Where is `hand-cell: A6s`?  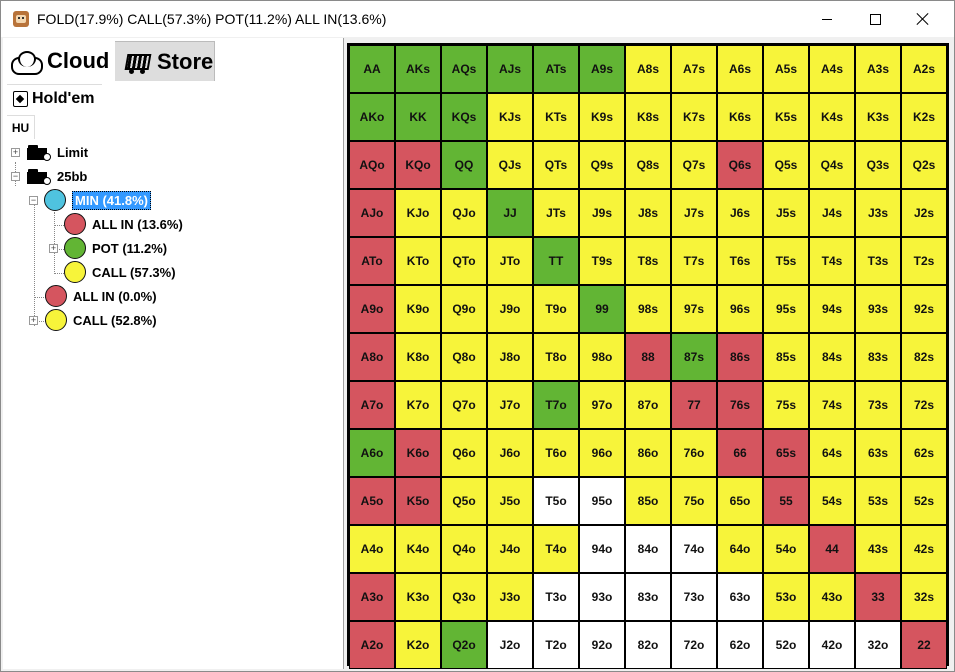 hand-cell: A6s is located at coordinates (740, 69).